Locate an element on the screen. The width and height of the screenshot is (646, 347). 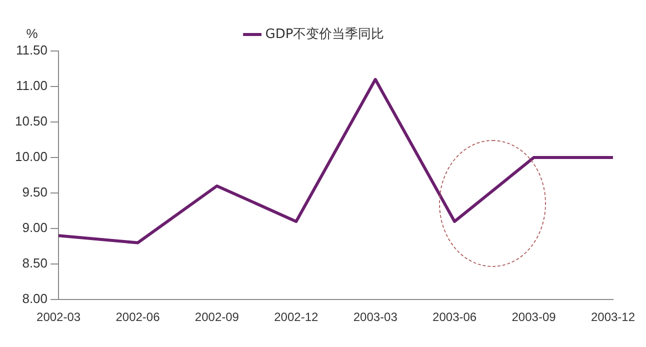
legend-label: GDP不变价当季同比 is located at coordinates (324, 34).